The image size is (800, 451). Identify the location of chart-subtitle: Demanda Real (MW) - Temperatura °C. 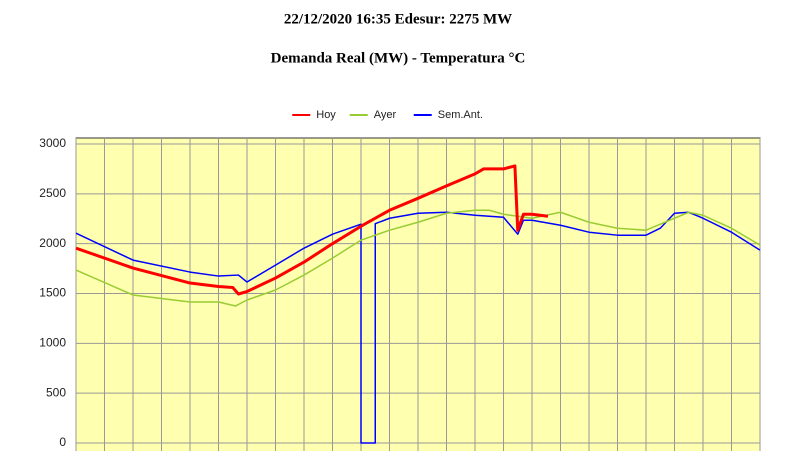
(398, 58).